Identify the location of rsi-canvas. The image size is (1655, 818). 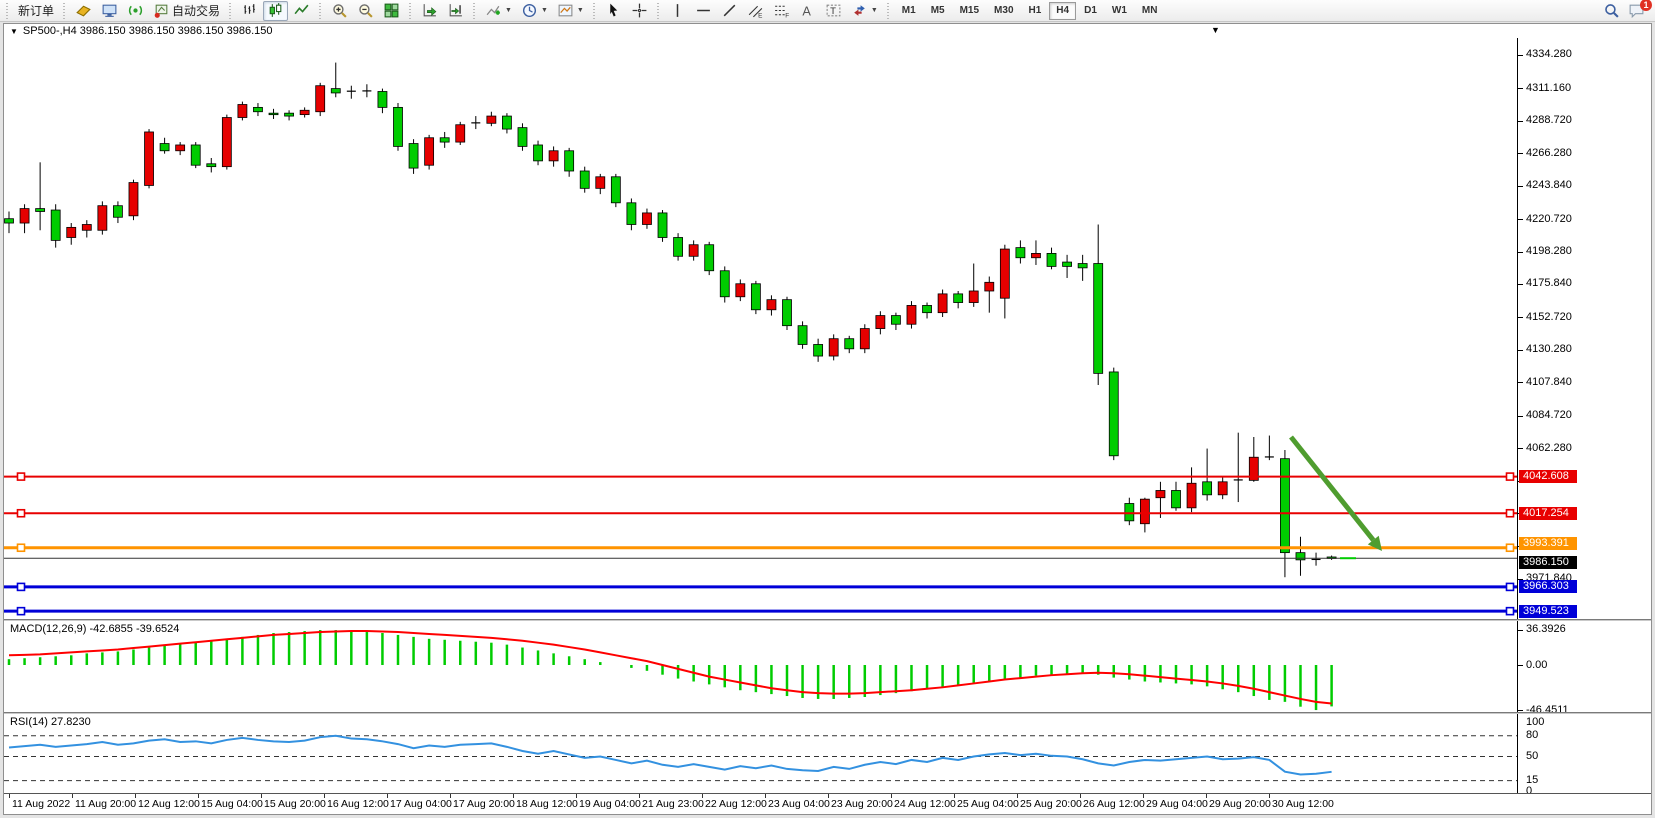
(760, 758).